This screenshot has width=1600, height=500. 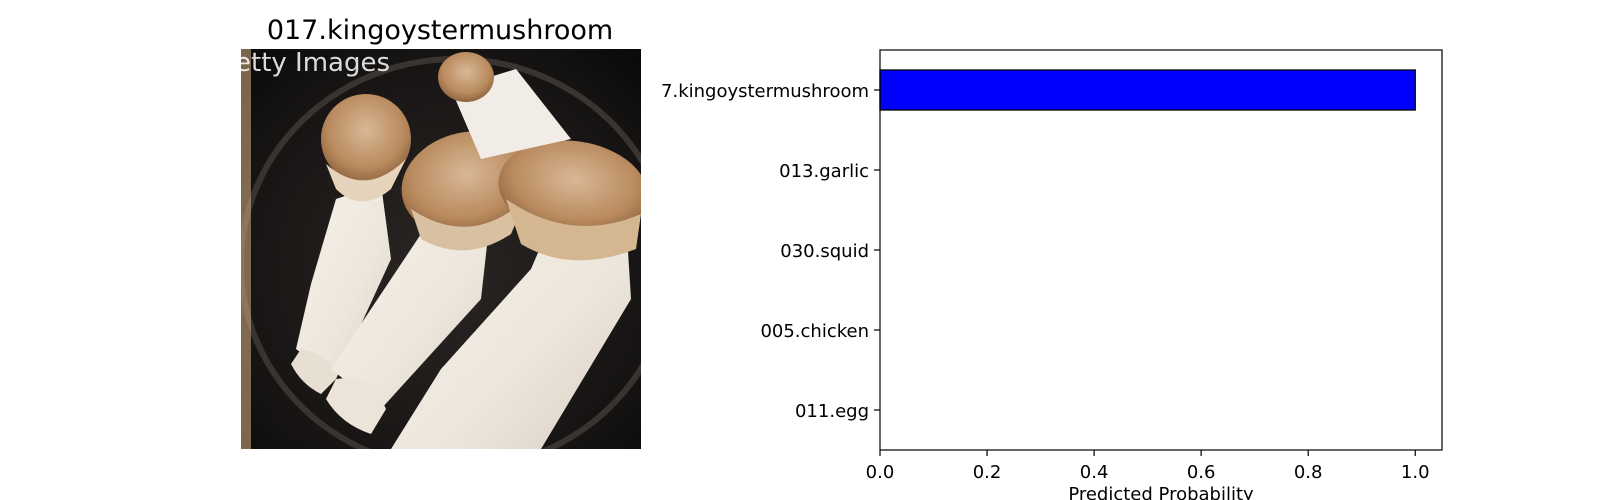 I want to click on x-tick-label: 0.6, so click(x=1201, y=472).